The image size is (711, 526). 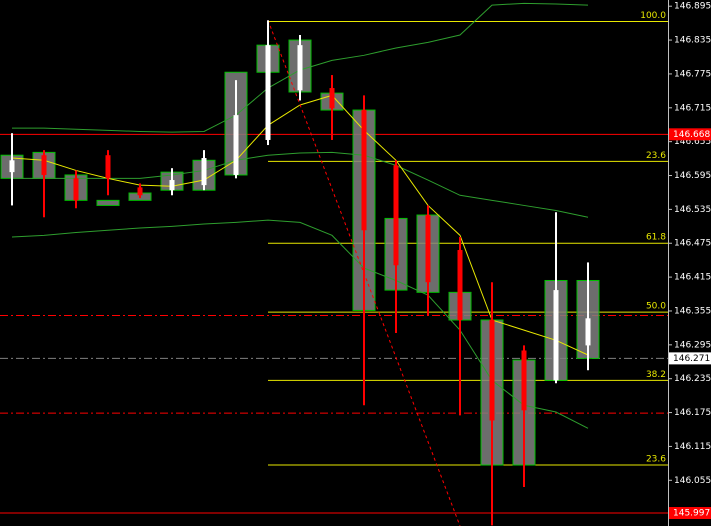 What do you see at coordinates (692, 278) in the screenshot?
I see `y-tick-label: 146.415` at bounding box center [692, 278].